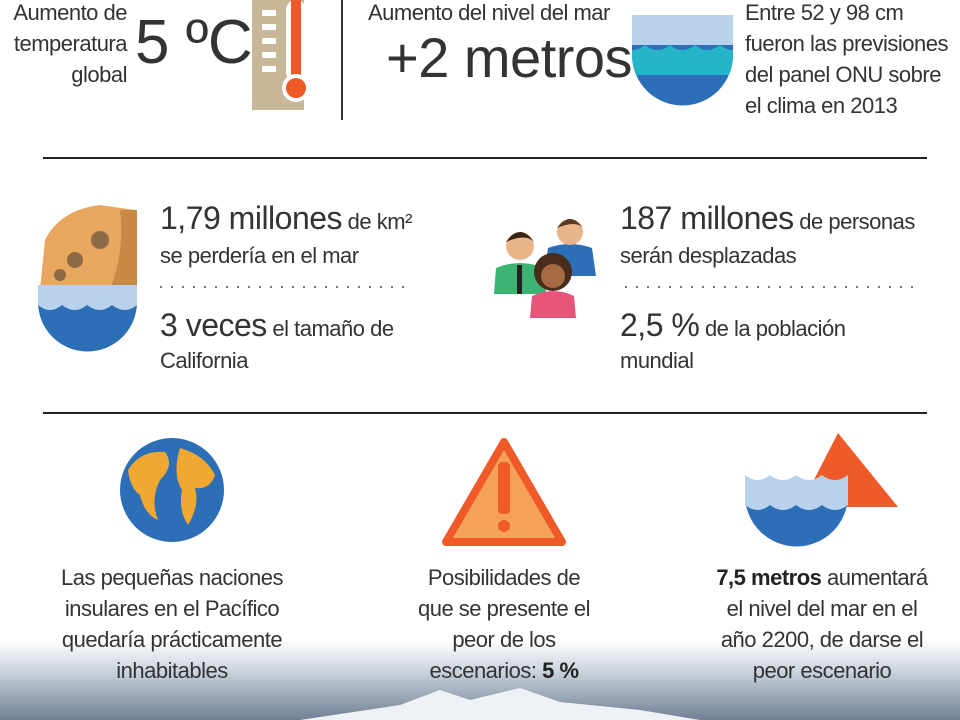 This screenshot has height=720, width=960. I want to click on temperature-label: Aumento de temperatura global, so click(70, 45).